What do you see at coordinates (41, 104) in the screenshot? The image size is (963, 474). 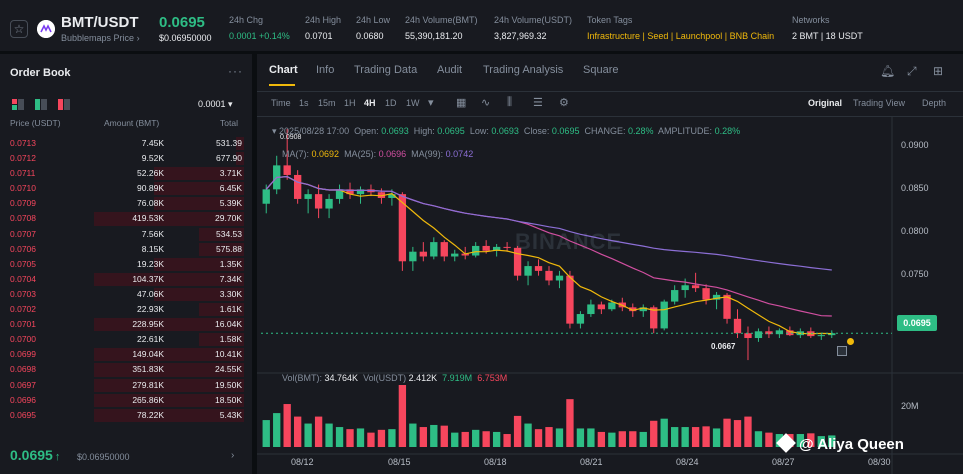 I see `book-mode-bids-icon` at bounding box center [41, 104].